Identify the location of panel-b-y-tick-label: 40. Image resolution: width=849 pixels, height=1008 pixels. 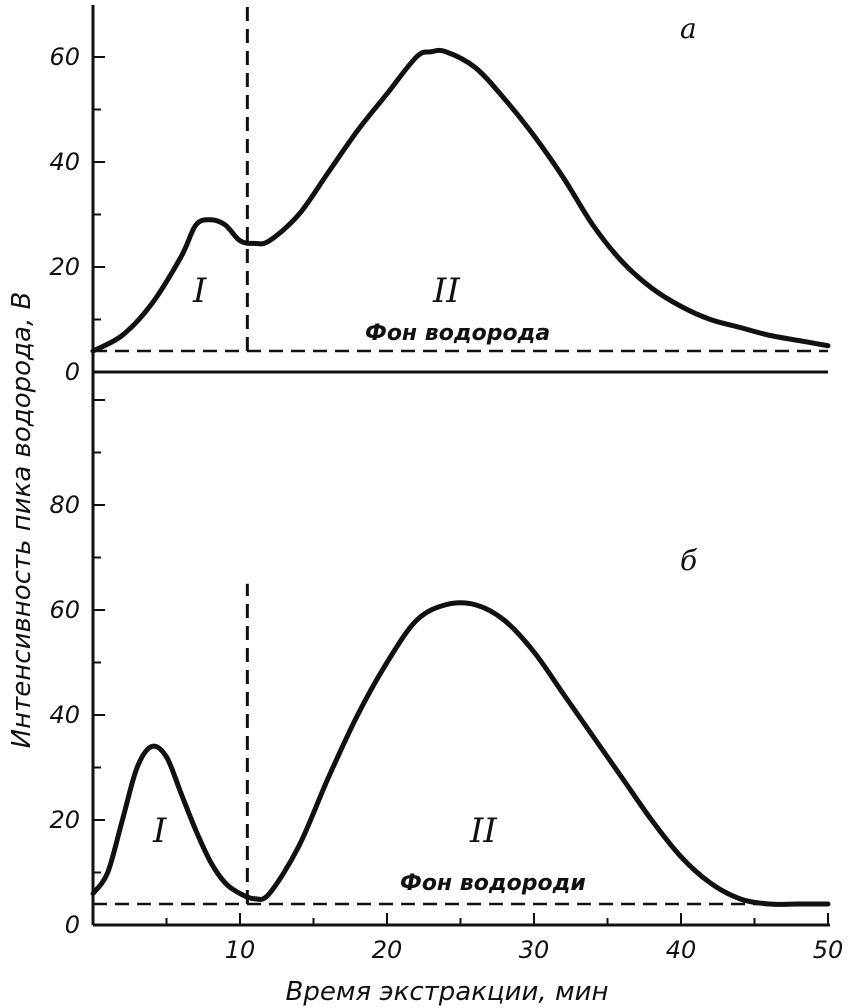
(64, 715).